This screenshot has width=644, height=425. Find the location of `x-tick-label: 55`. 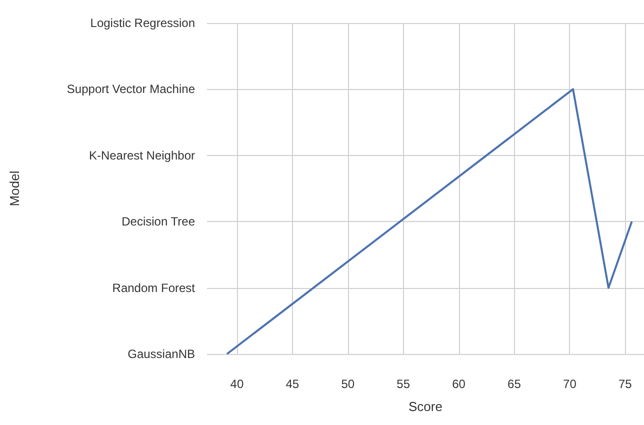

x-tick-label: 55 is located at coordinates (403, 384).